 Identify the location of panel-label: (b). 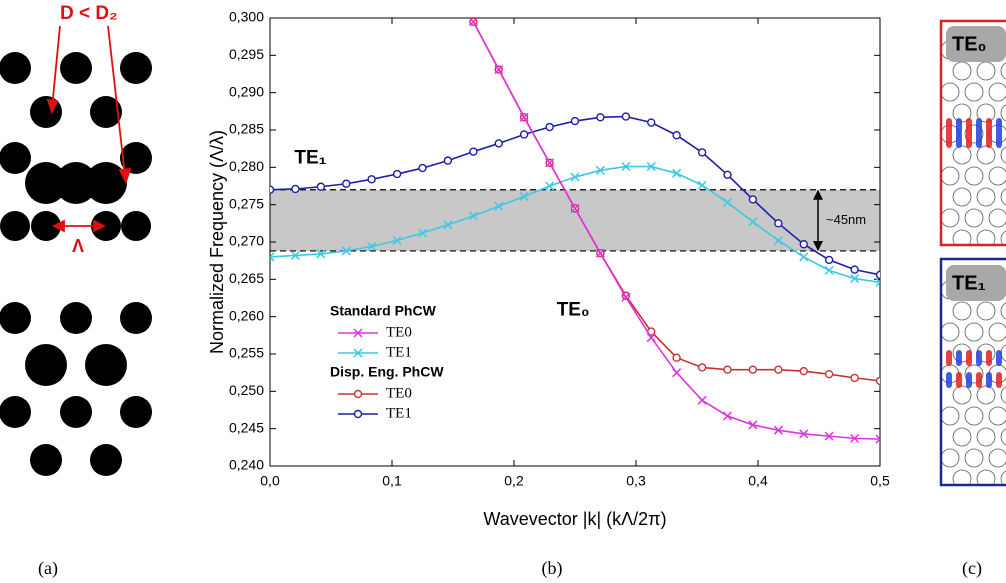
(552, 568).